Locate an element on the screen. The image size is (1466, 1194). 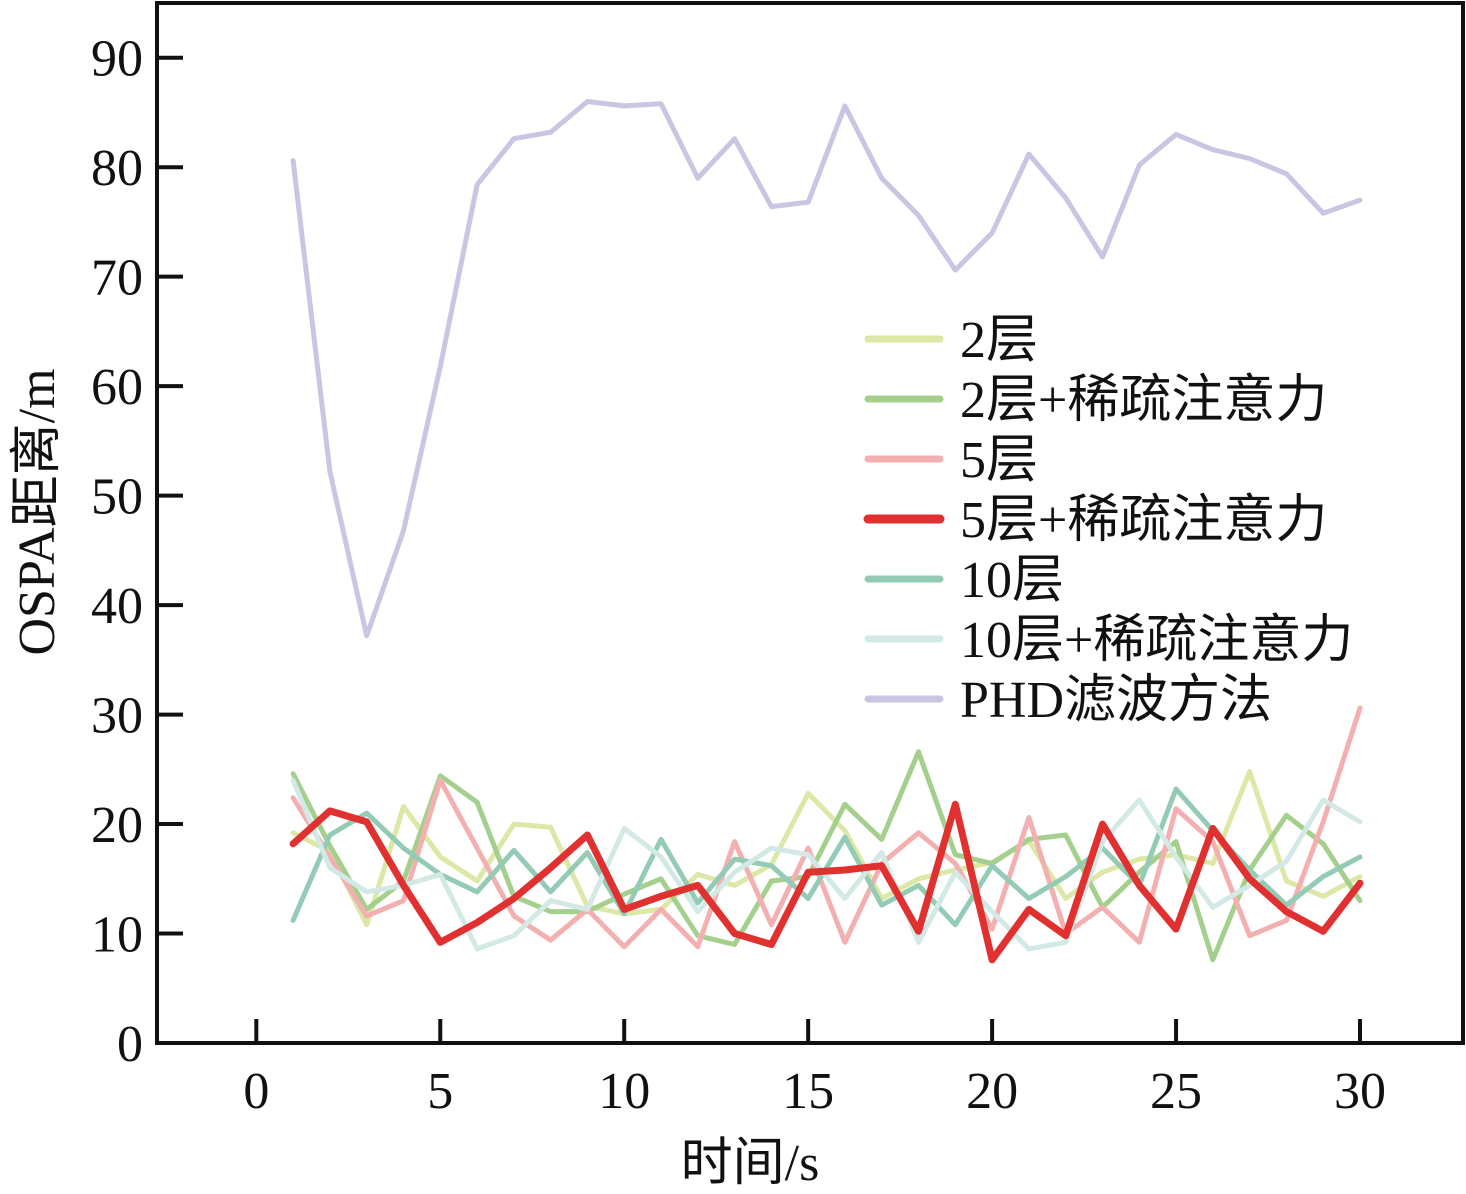
y-tick-label: 10 is located at coordinates (117, 935).